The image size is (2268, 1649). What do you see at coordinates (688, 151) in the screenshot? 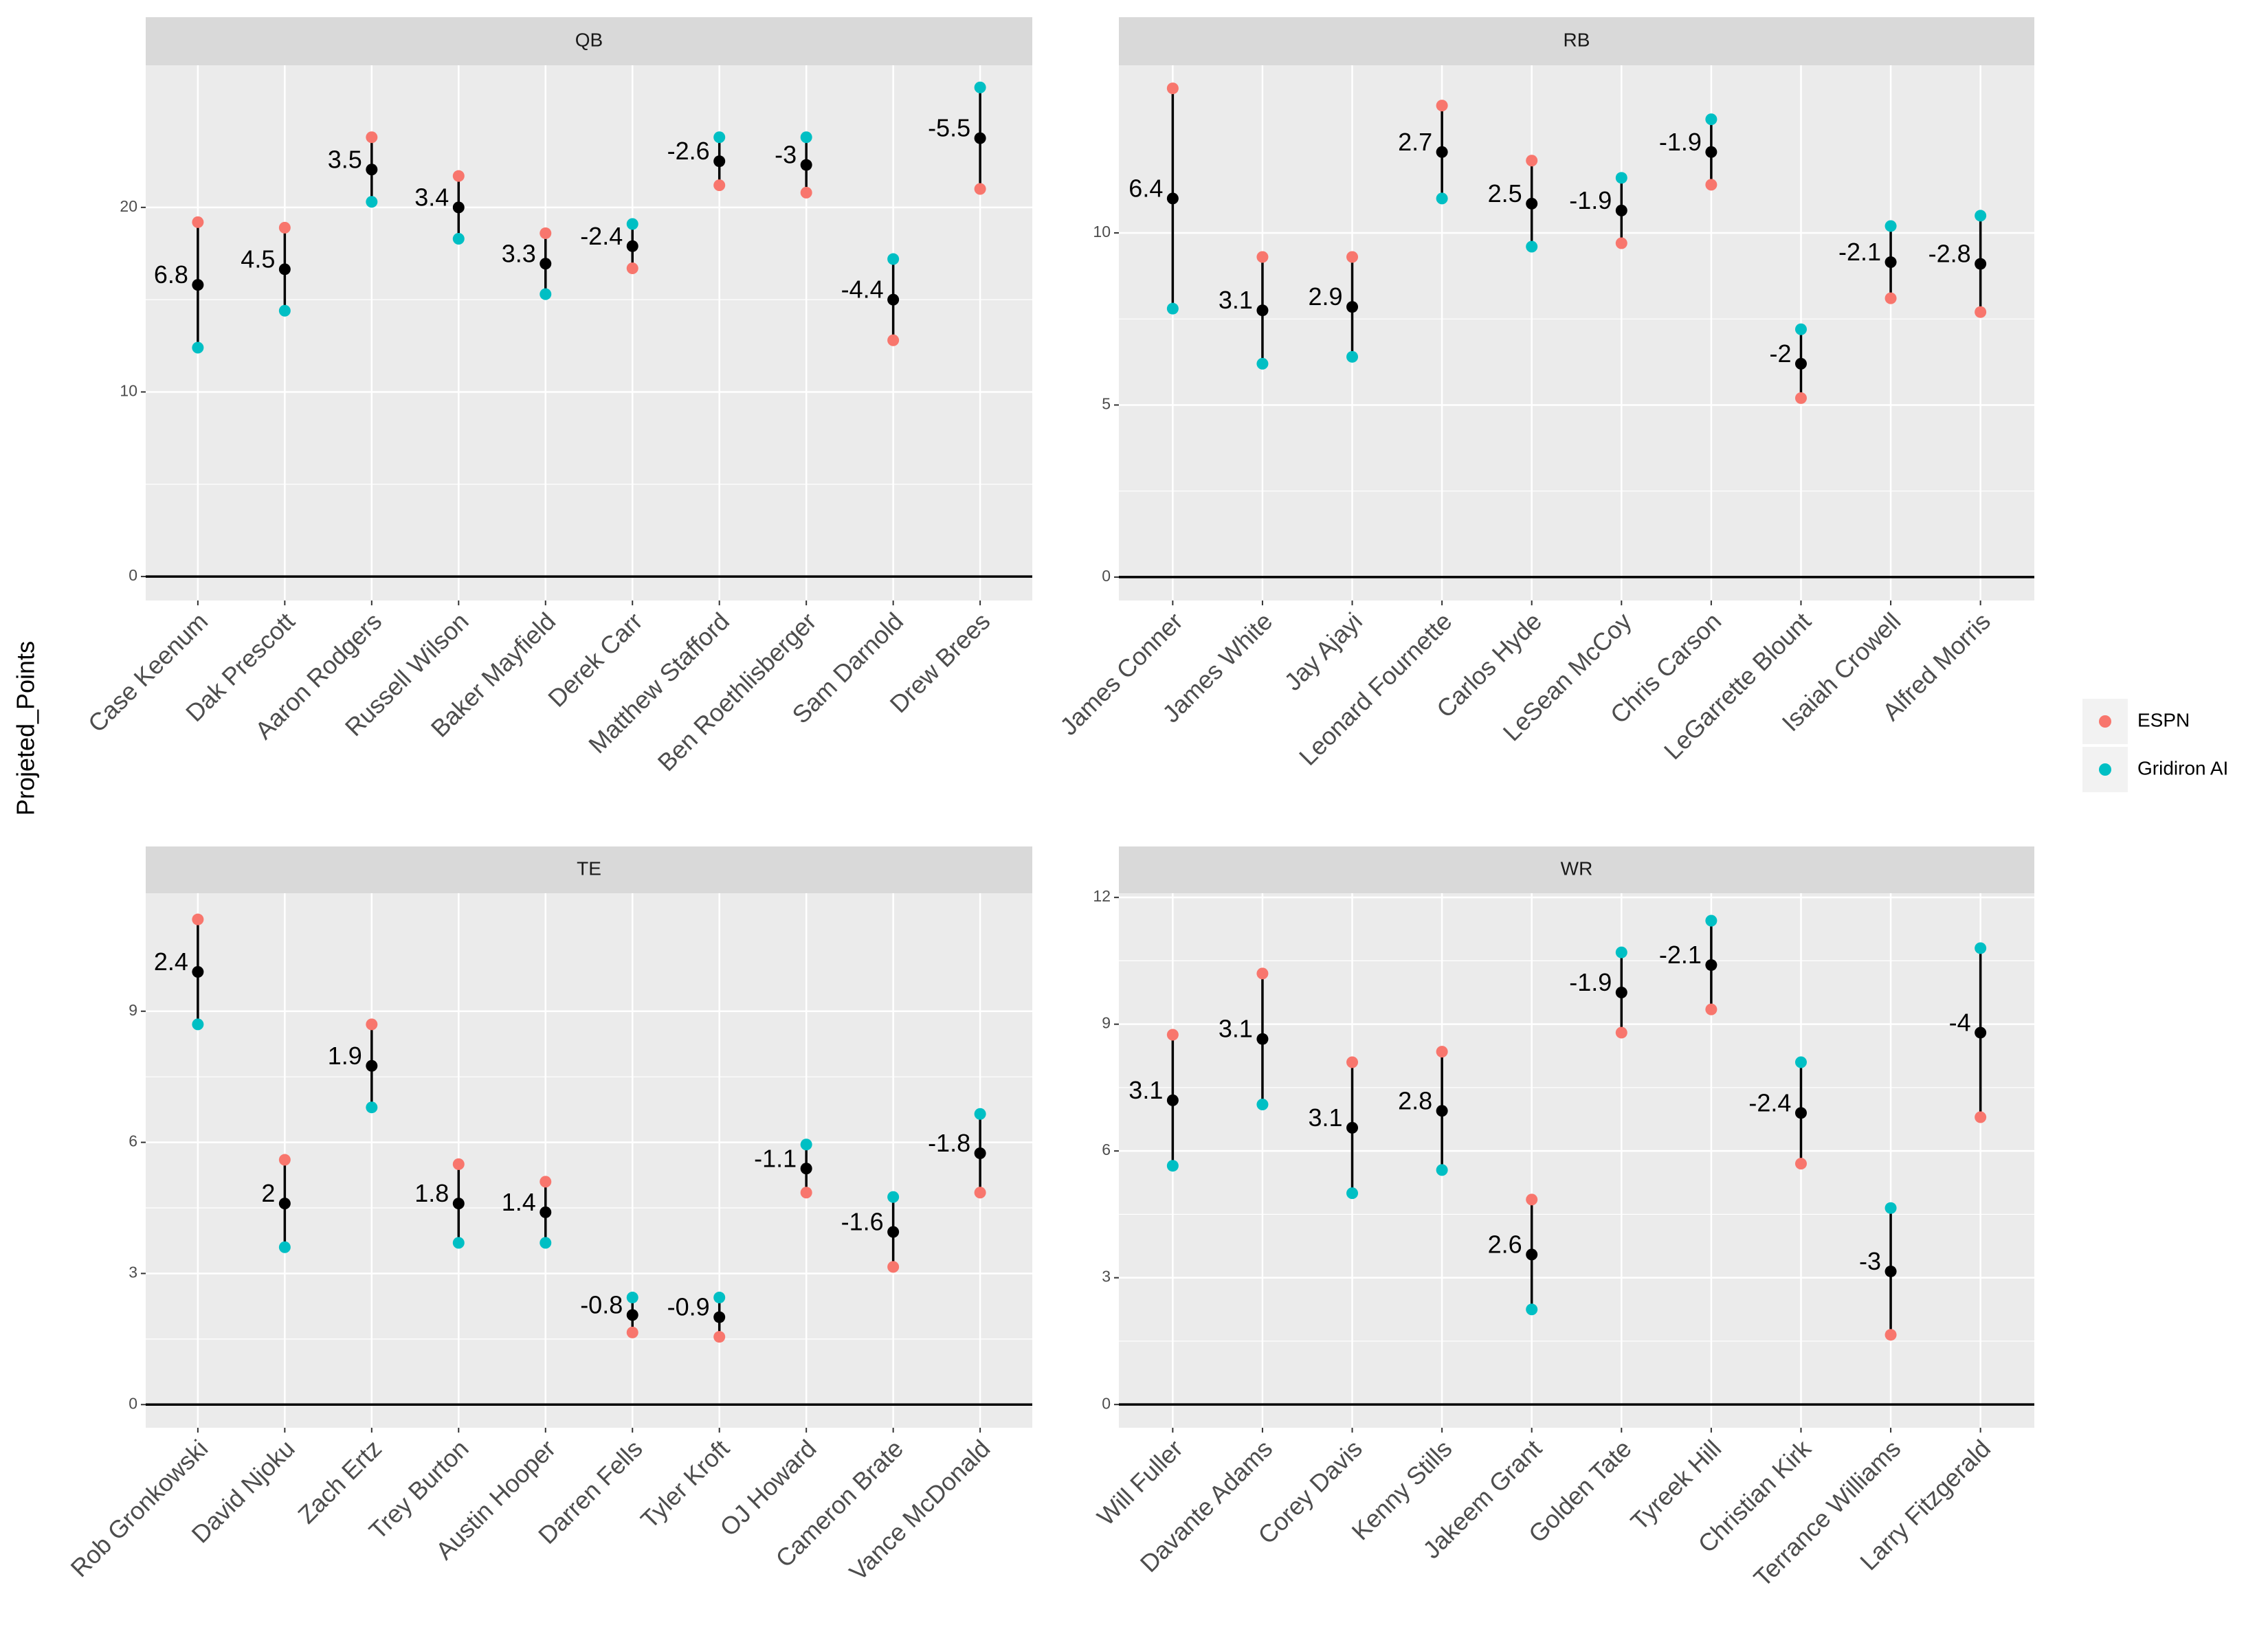
I see `difference-label: -2.6` at bounding box center [688, 151].